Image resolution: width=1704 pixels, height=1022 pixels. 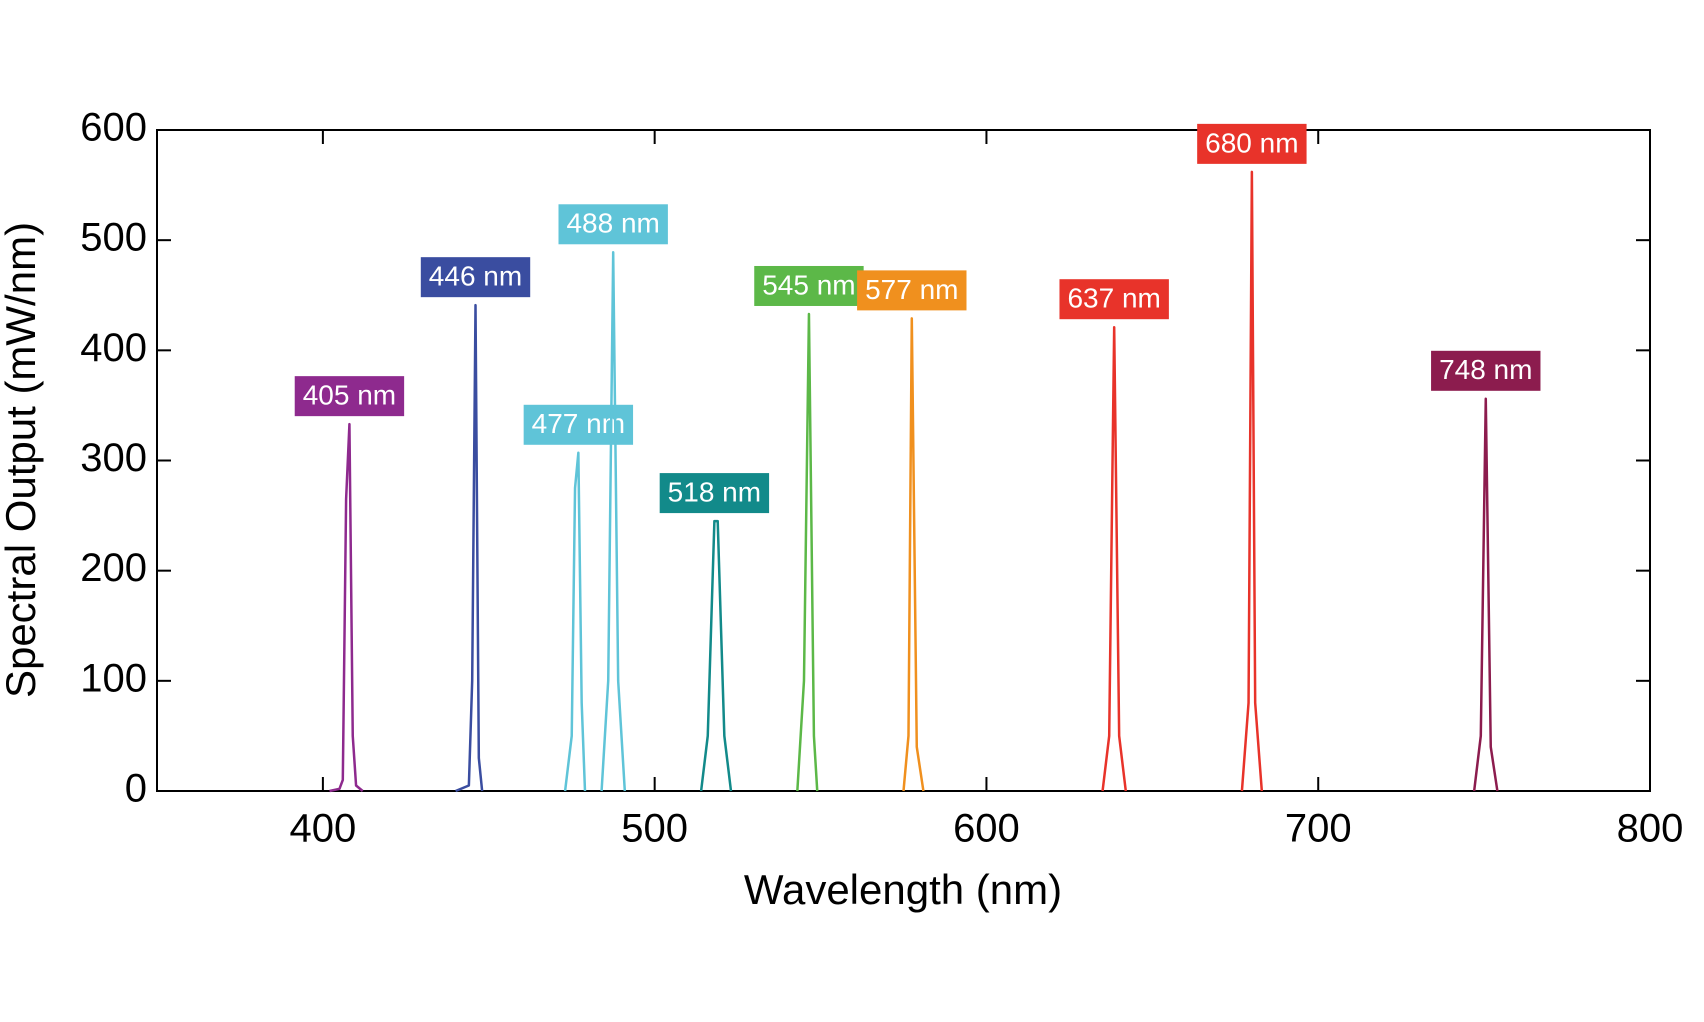 I want to click on x-axis-title: Wavelength (nm), so click(x=903, y=889).